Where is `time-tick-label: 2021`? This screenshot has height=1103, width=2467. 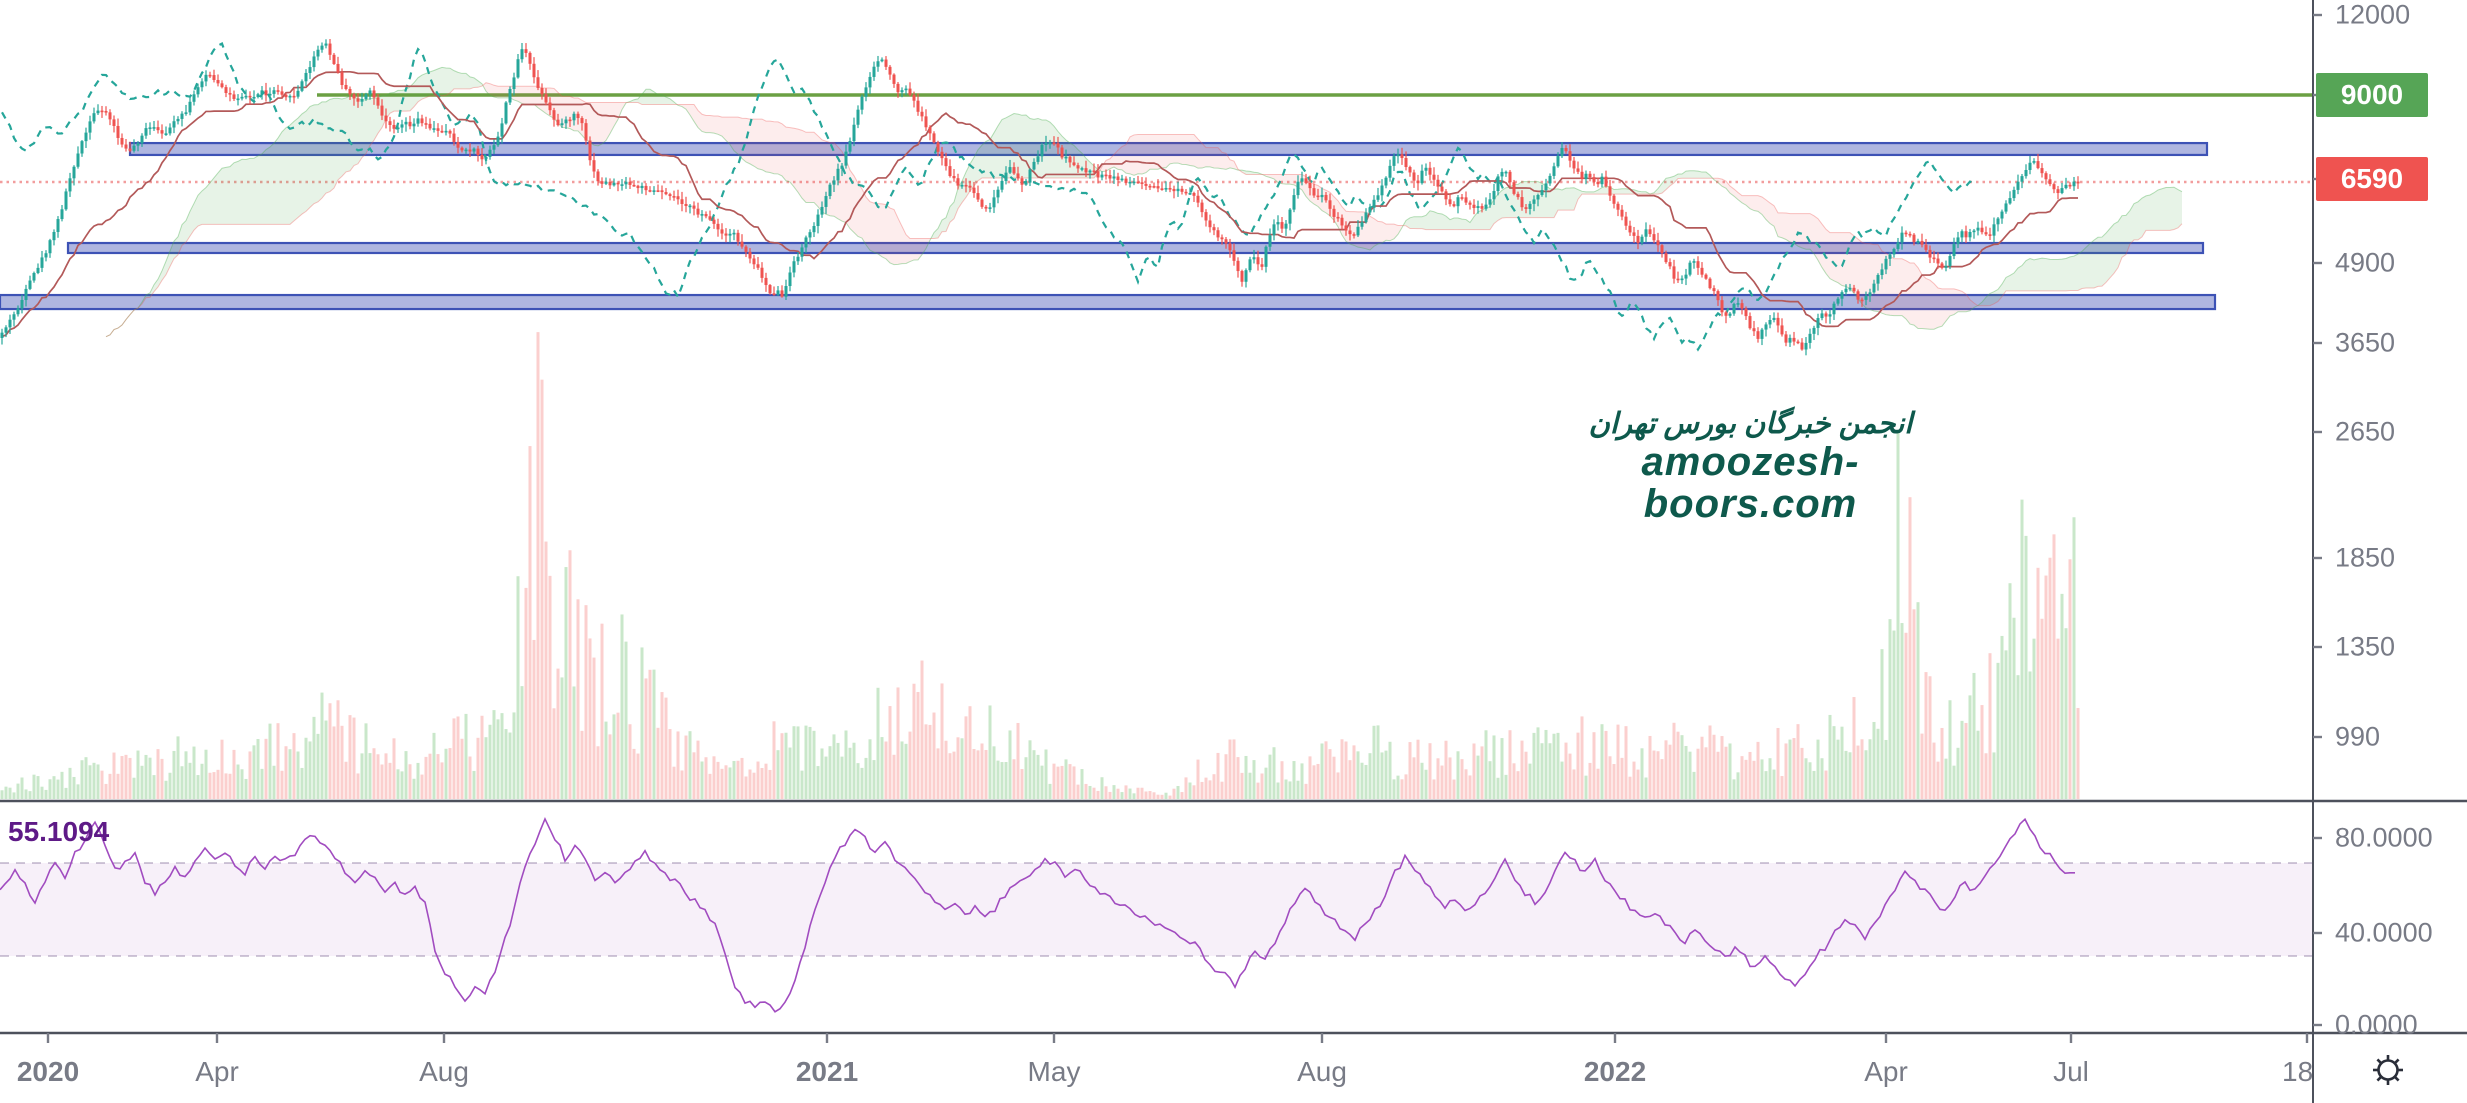 time-tick-label: 2021 is located at coordinates (827, 1071).